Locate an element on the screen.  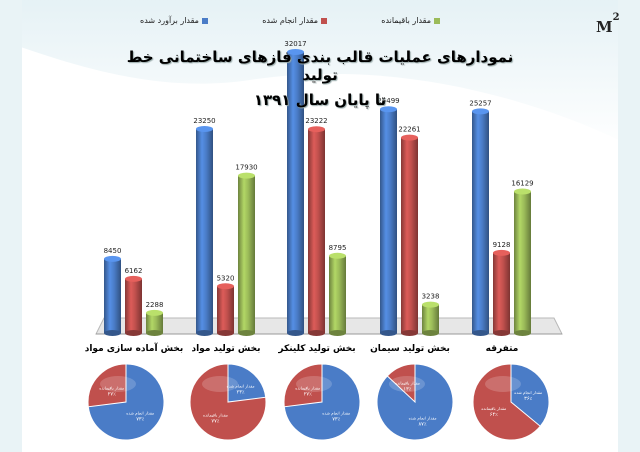
pie-remaining-label-2: مقدار باقیمانده is located at coordinates (307, 387).